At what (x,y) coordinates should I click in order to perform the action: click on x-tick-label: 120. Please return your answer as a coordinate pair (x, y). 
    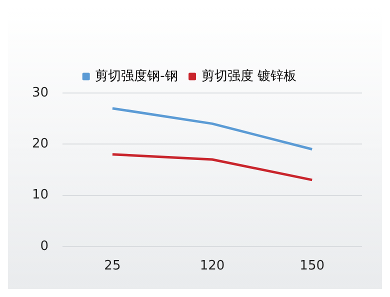
    Looking at the image, I should click on (212, 266).